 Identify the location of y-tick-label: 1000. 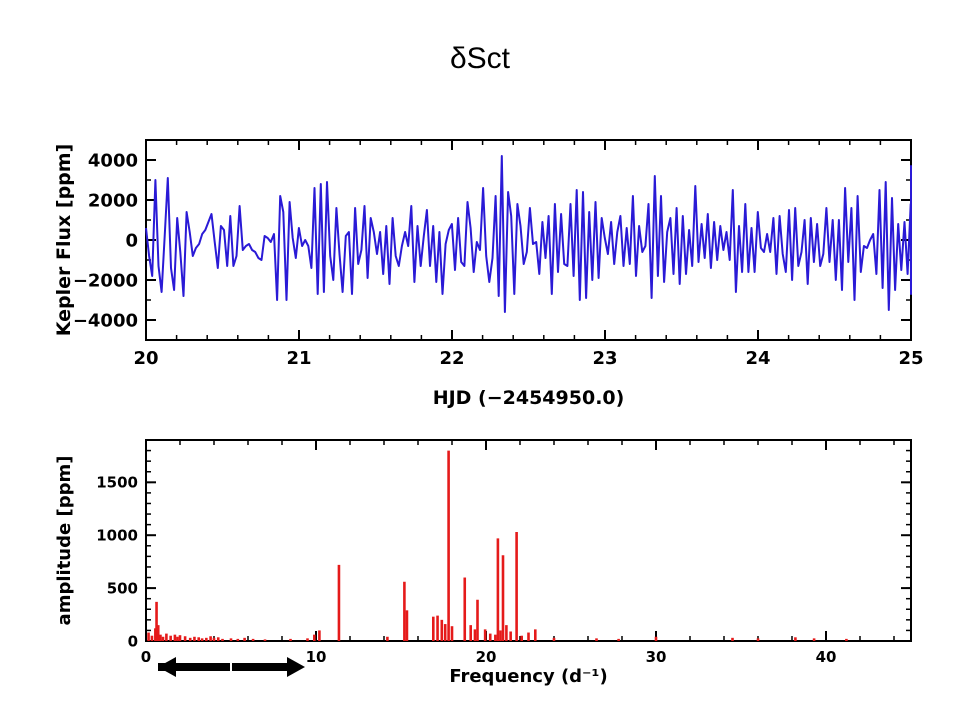
(117, 536).